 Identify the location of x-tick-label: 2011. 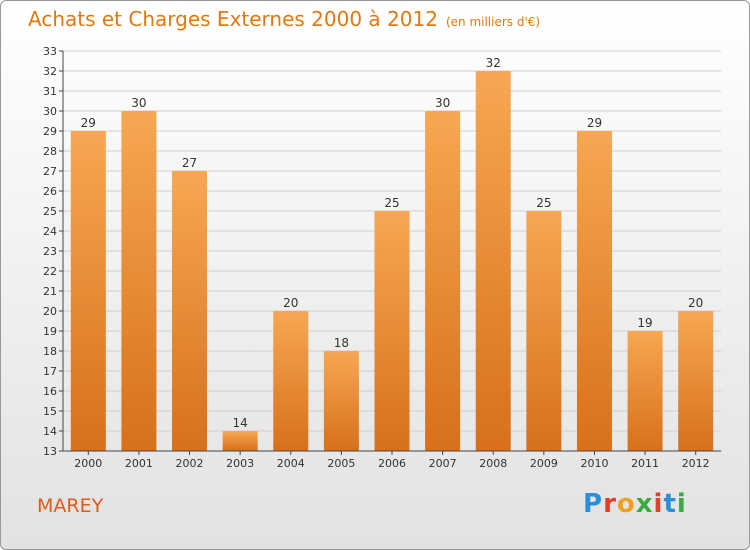
(645, 463).